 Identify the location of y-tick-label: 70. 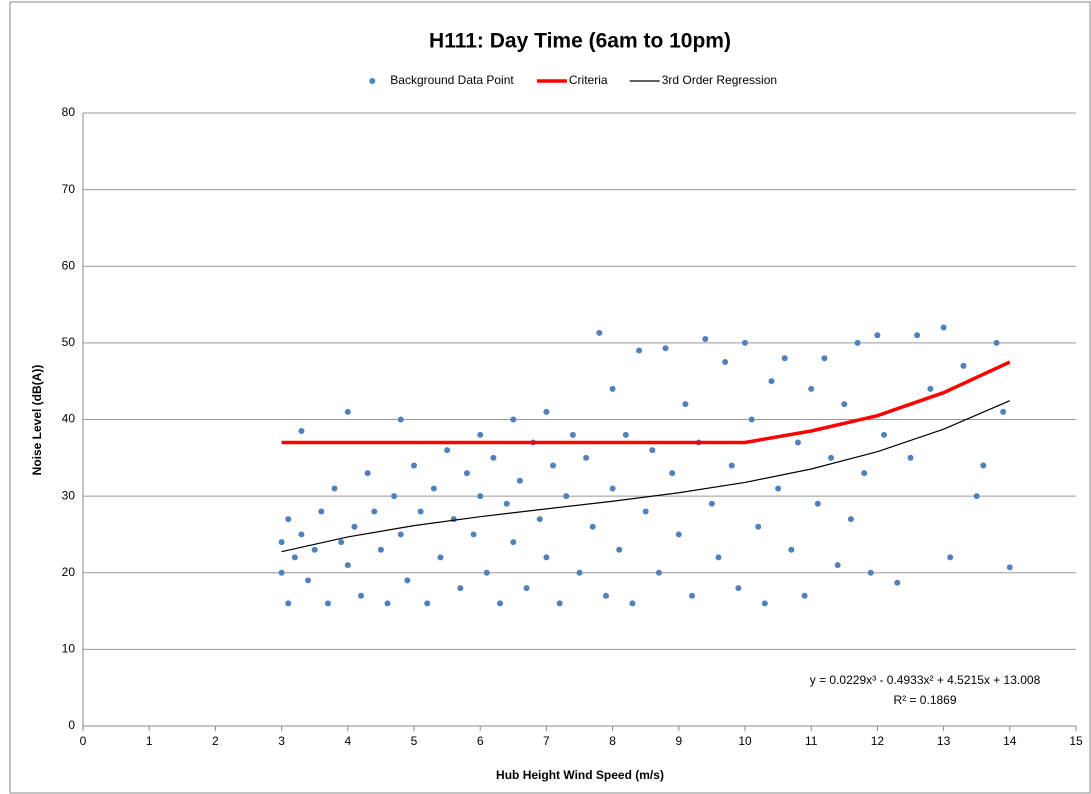
(69, 189).